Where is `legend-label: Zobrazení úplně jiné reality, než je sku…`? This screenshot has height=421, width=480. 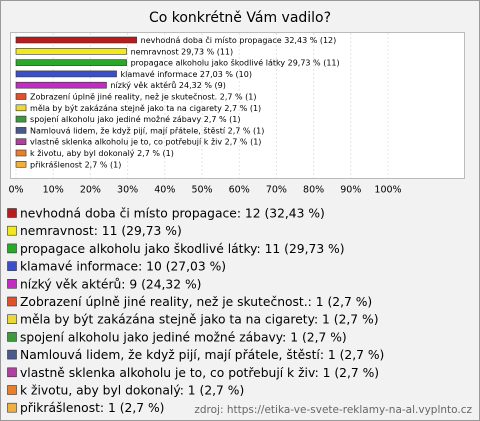 legend-label: Zobrazení úplně jiné reality, než je sku… is located at coordinates (196, 302).